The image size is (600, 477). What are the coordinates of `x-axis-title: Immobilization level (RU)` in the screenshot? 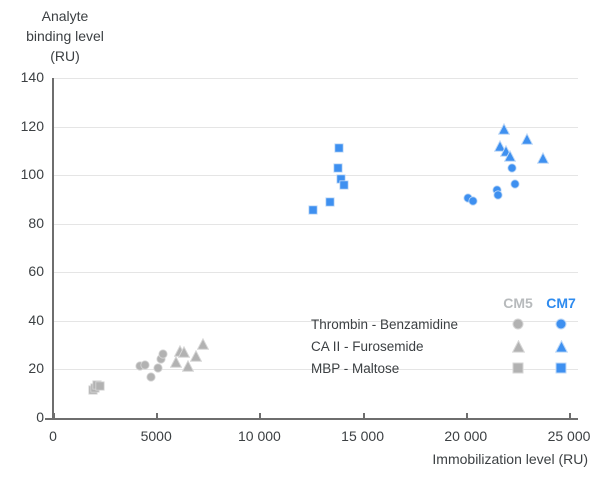 It's located at (510, 459).